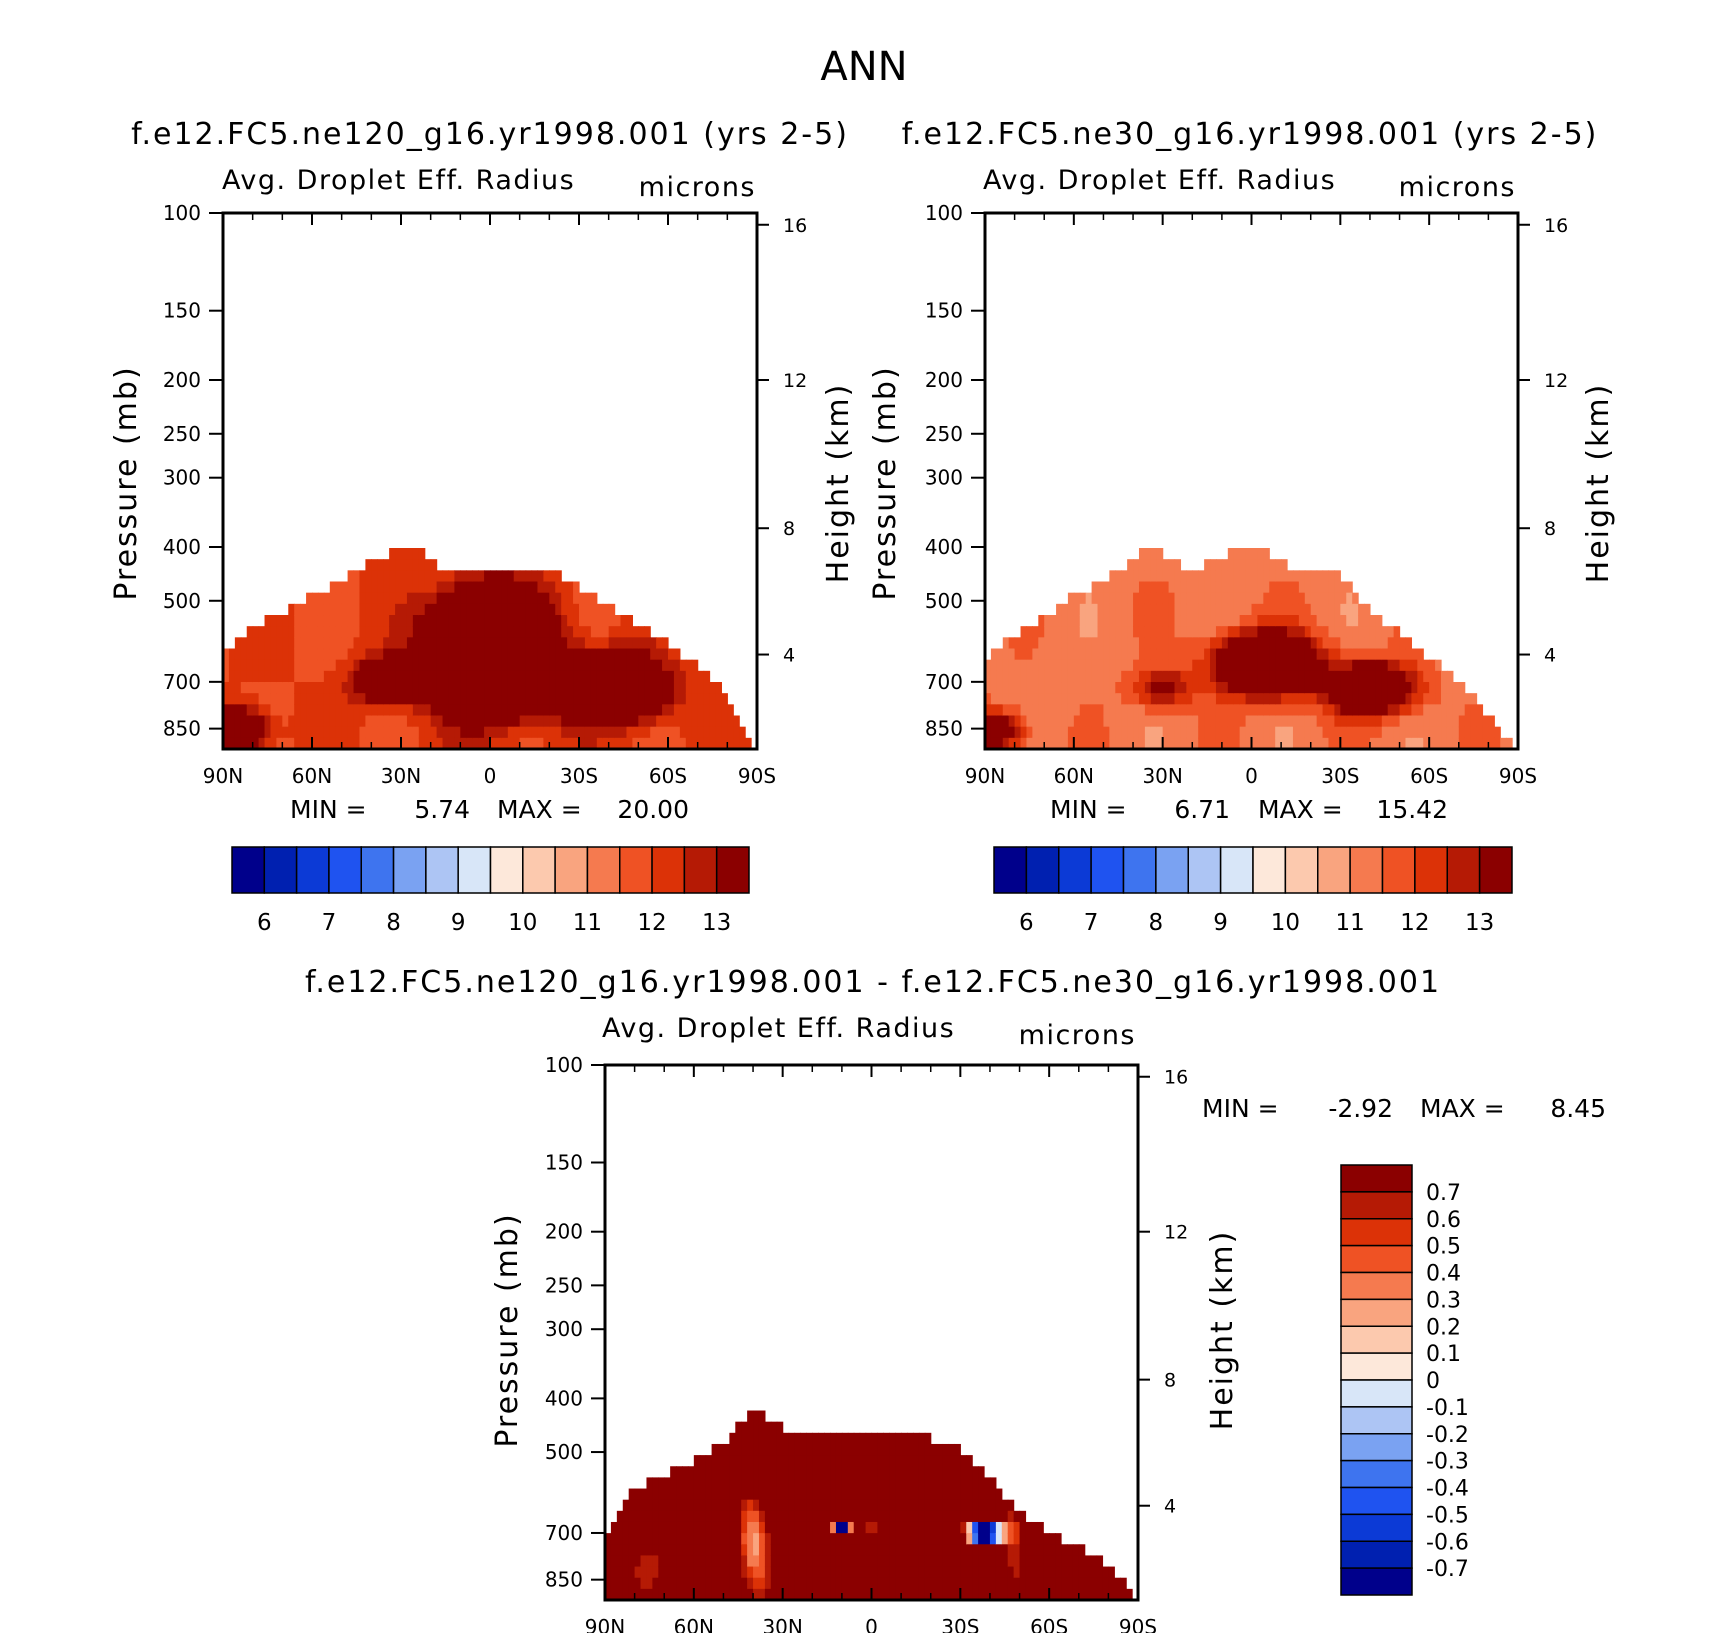 This screenshot has width=1710, height=1633. I want to click on panel-ne120-field, so click(487, 649).